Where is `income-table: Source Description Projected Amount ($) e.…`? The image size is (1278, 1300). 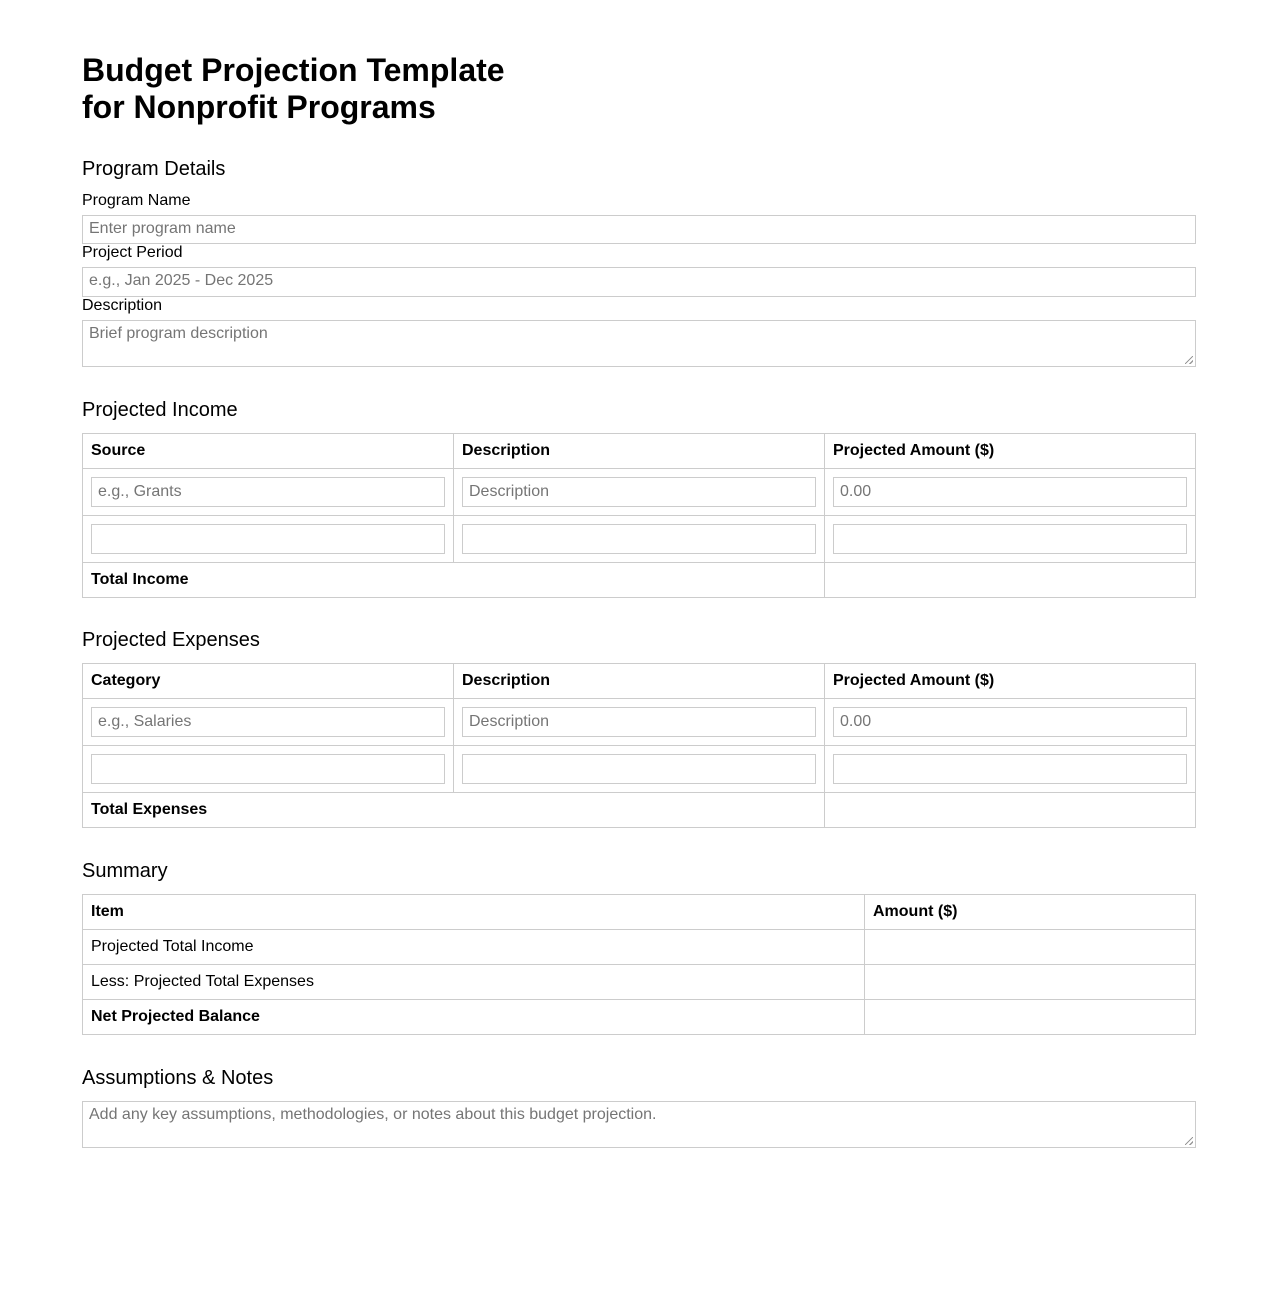 income-table: Source Description Projected Amount ($) e.… is located at coordinates (639, 515).